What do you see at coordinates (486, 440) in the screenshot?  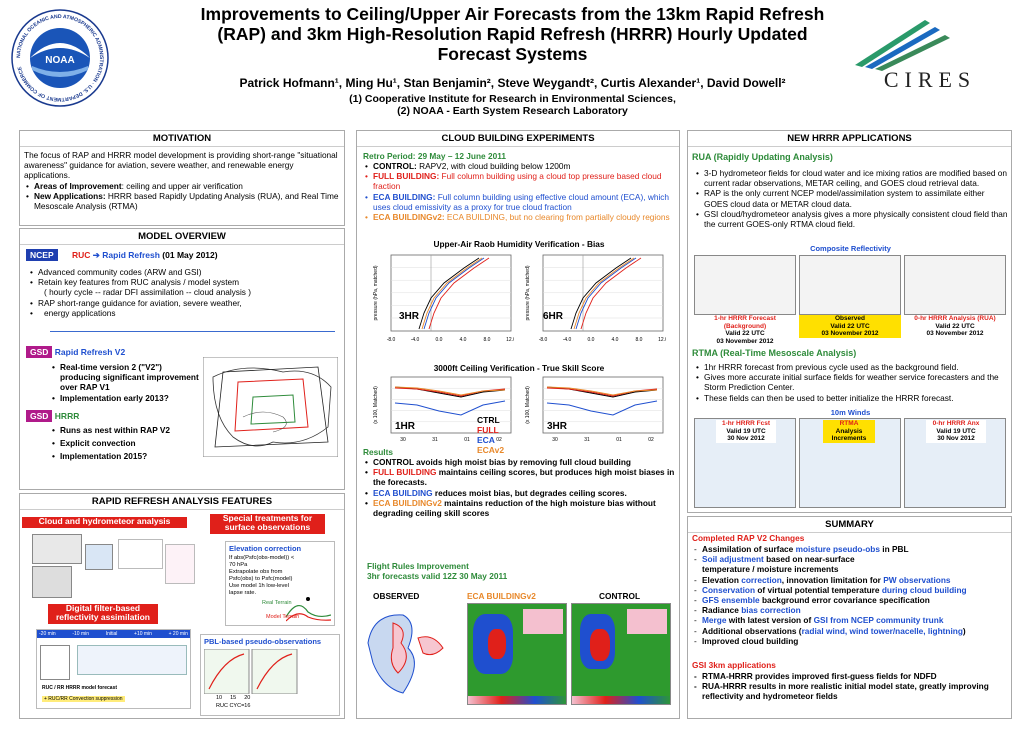 I see `legend-eca: ECA` at bounding box center [486, 440].